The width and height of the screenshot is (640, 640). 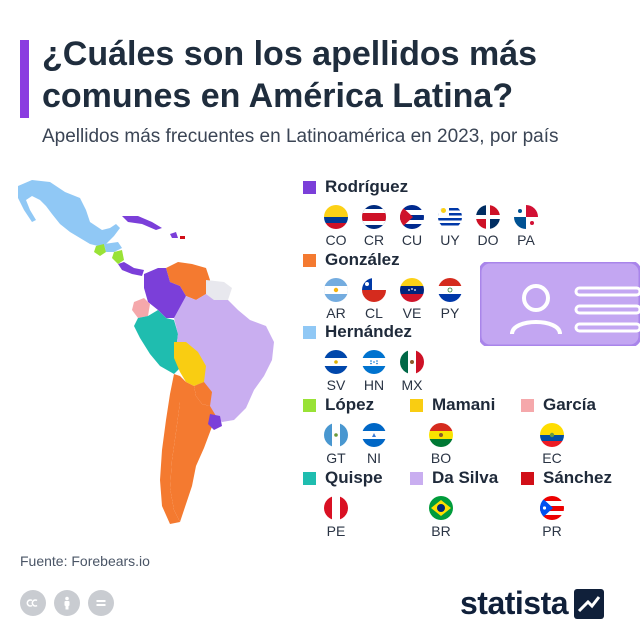 I want to click on legend-surname-rodriguez: Rodríguez, so click(x=367, y=186).